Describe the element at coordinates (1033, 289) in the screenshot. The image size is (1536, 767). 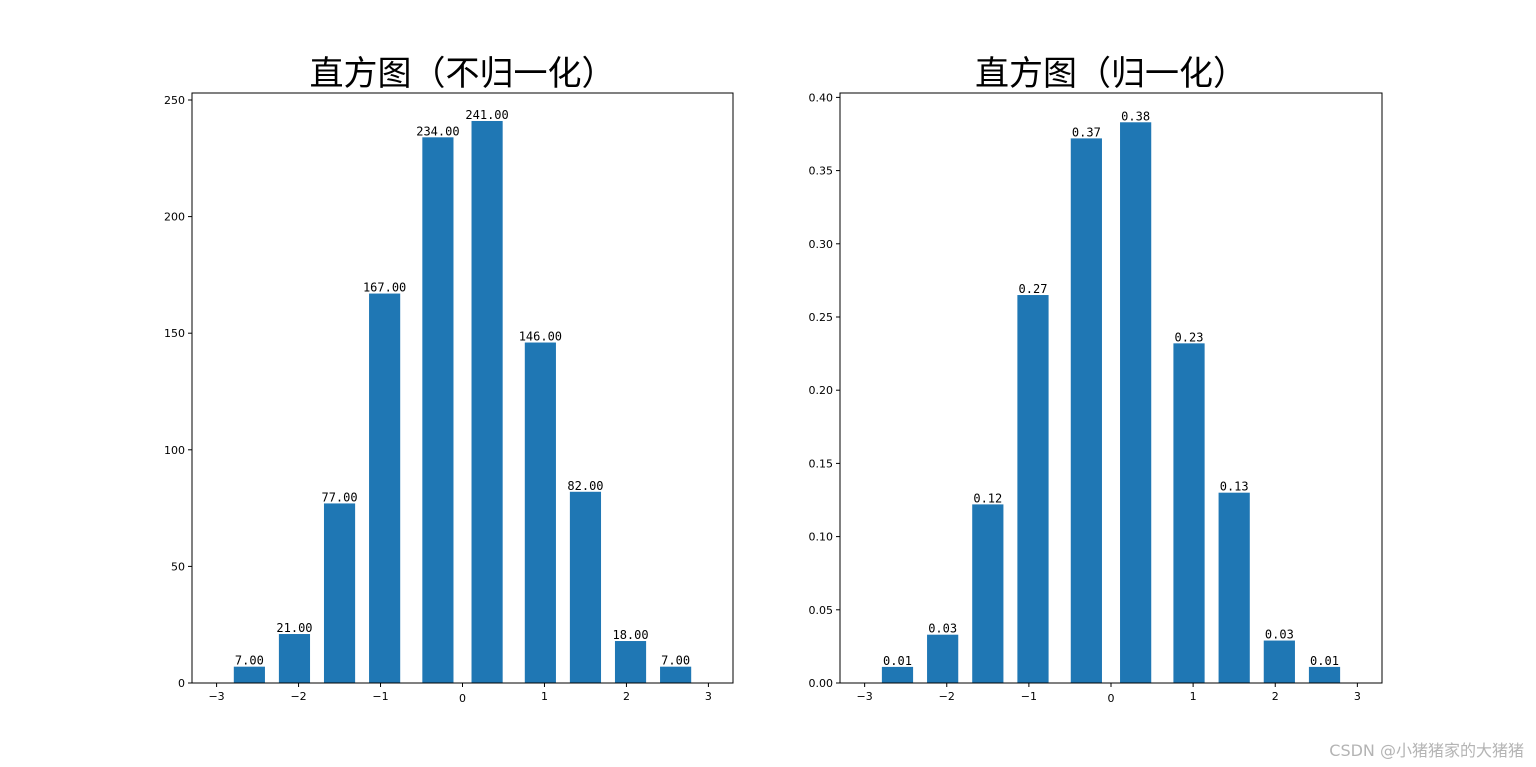
I see `bar-value-label: 0.27` at that location.